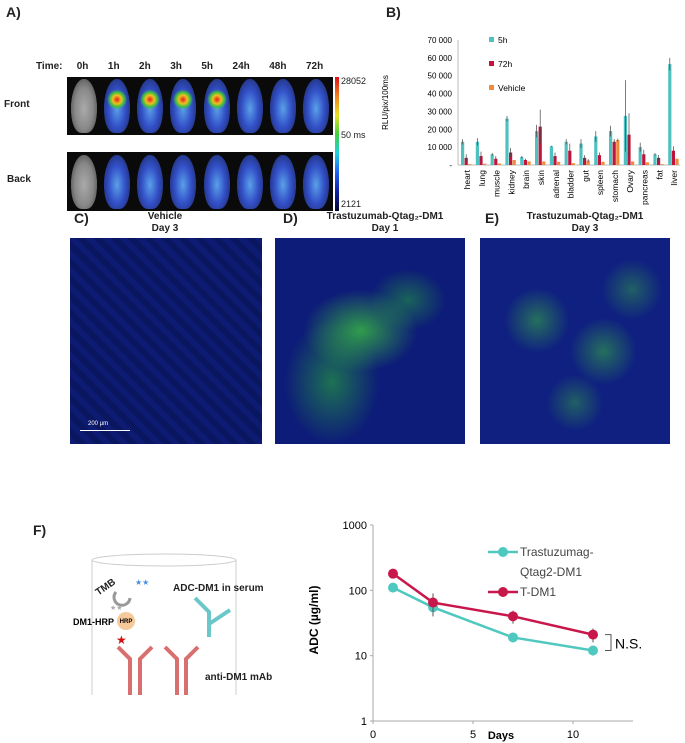  What do you see at coordinates (467, 179) in the screenshot?
I see `x-tick-label: heart` at bounding box center [467, 179].